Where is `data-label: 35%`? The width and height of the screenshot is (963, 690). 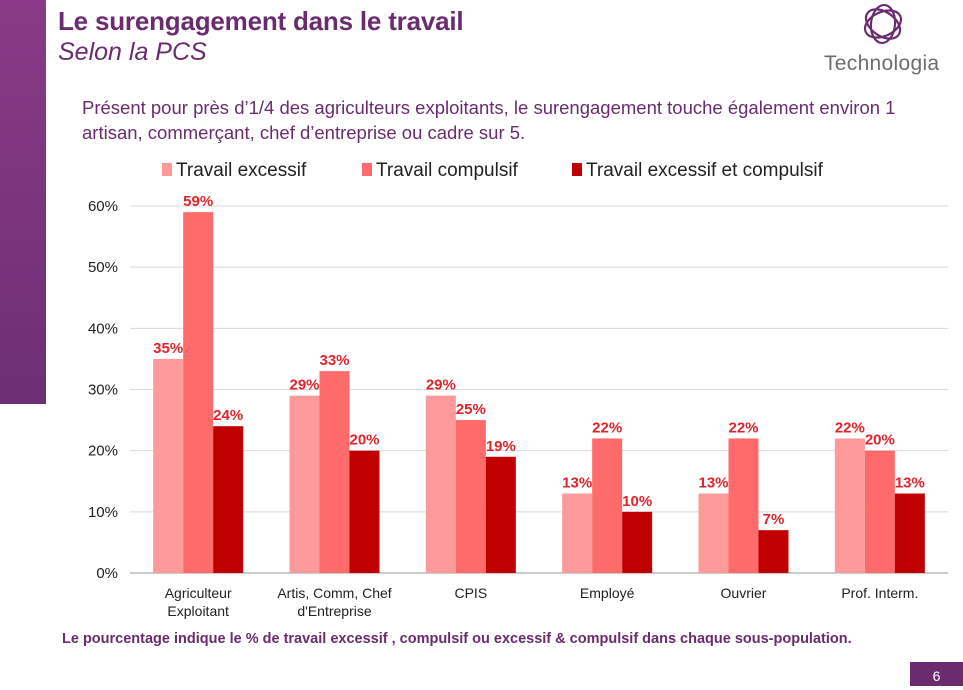 data-label: 35% is located at coordinates (168, 348).